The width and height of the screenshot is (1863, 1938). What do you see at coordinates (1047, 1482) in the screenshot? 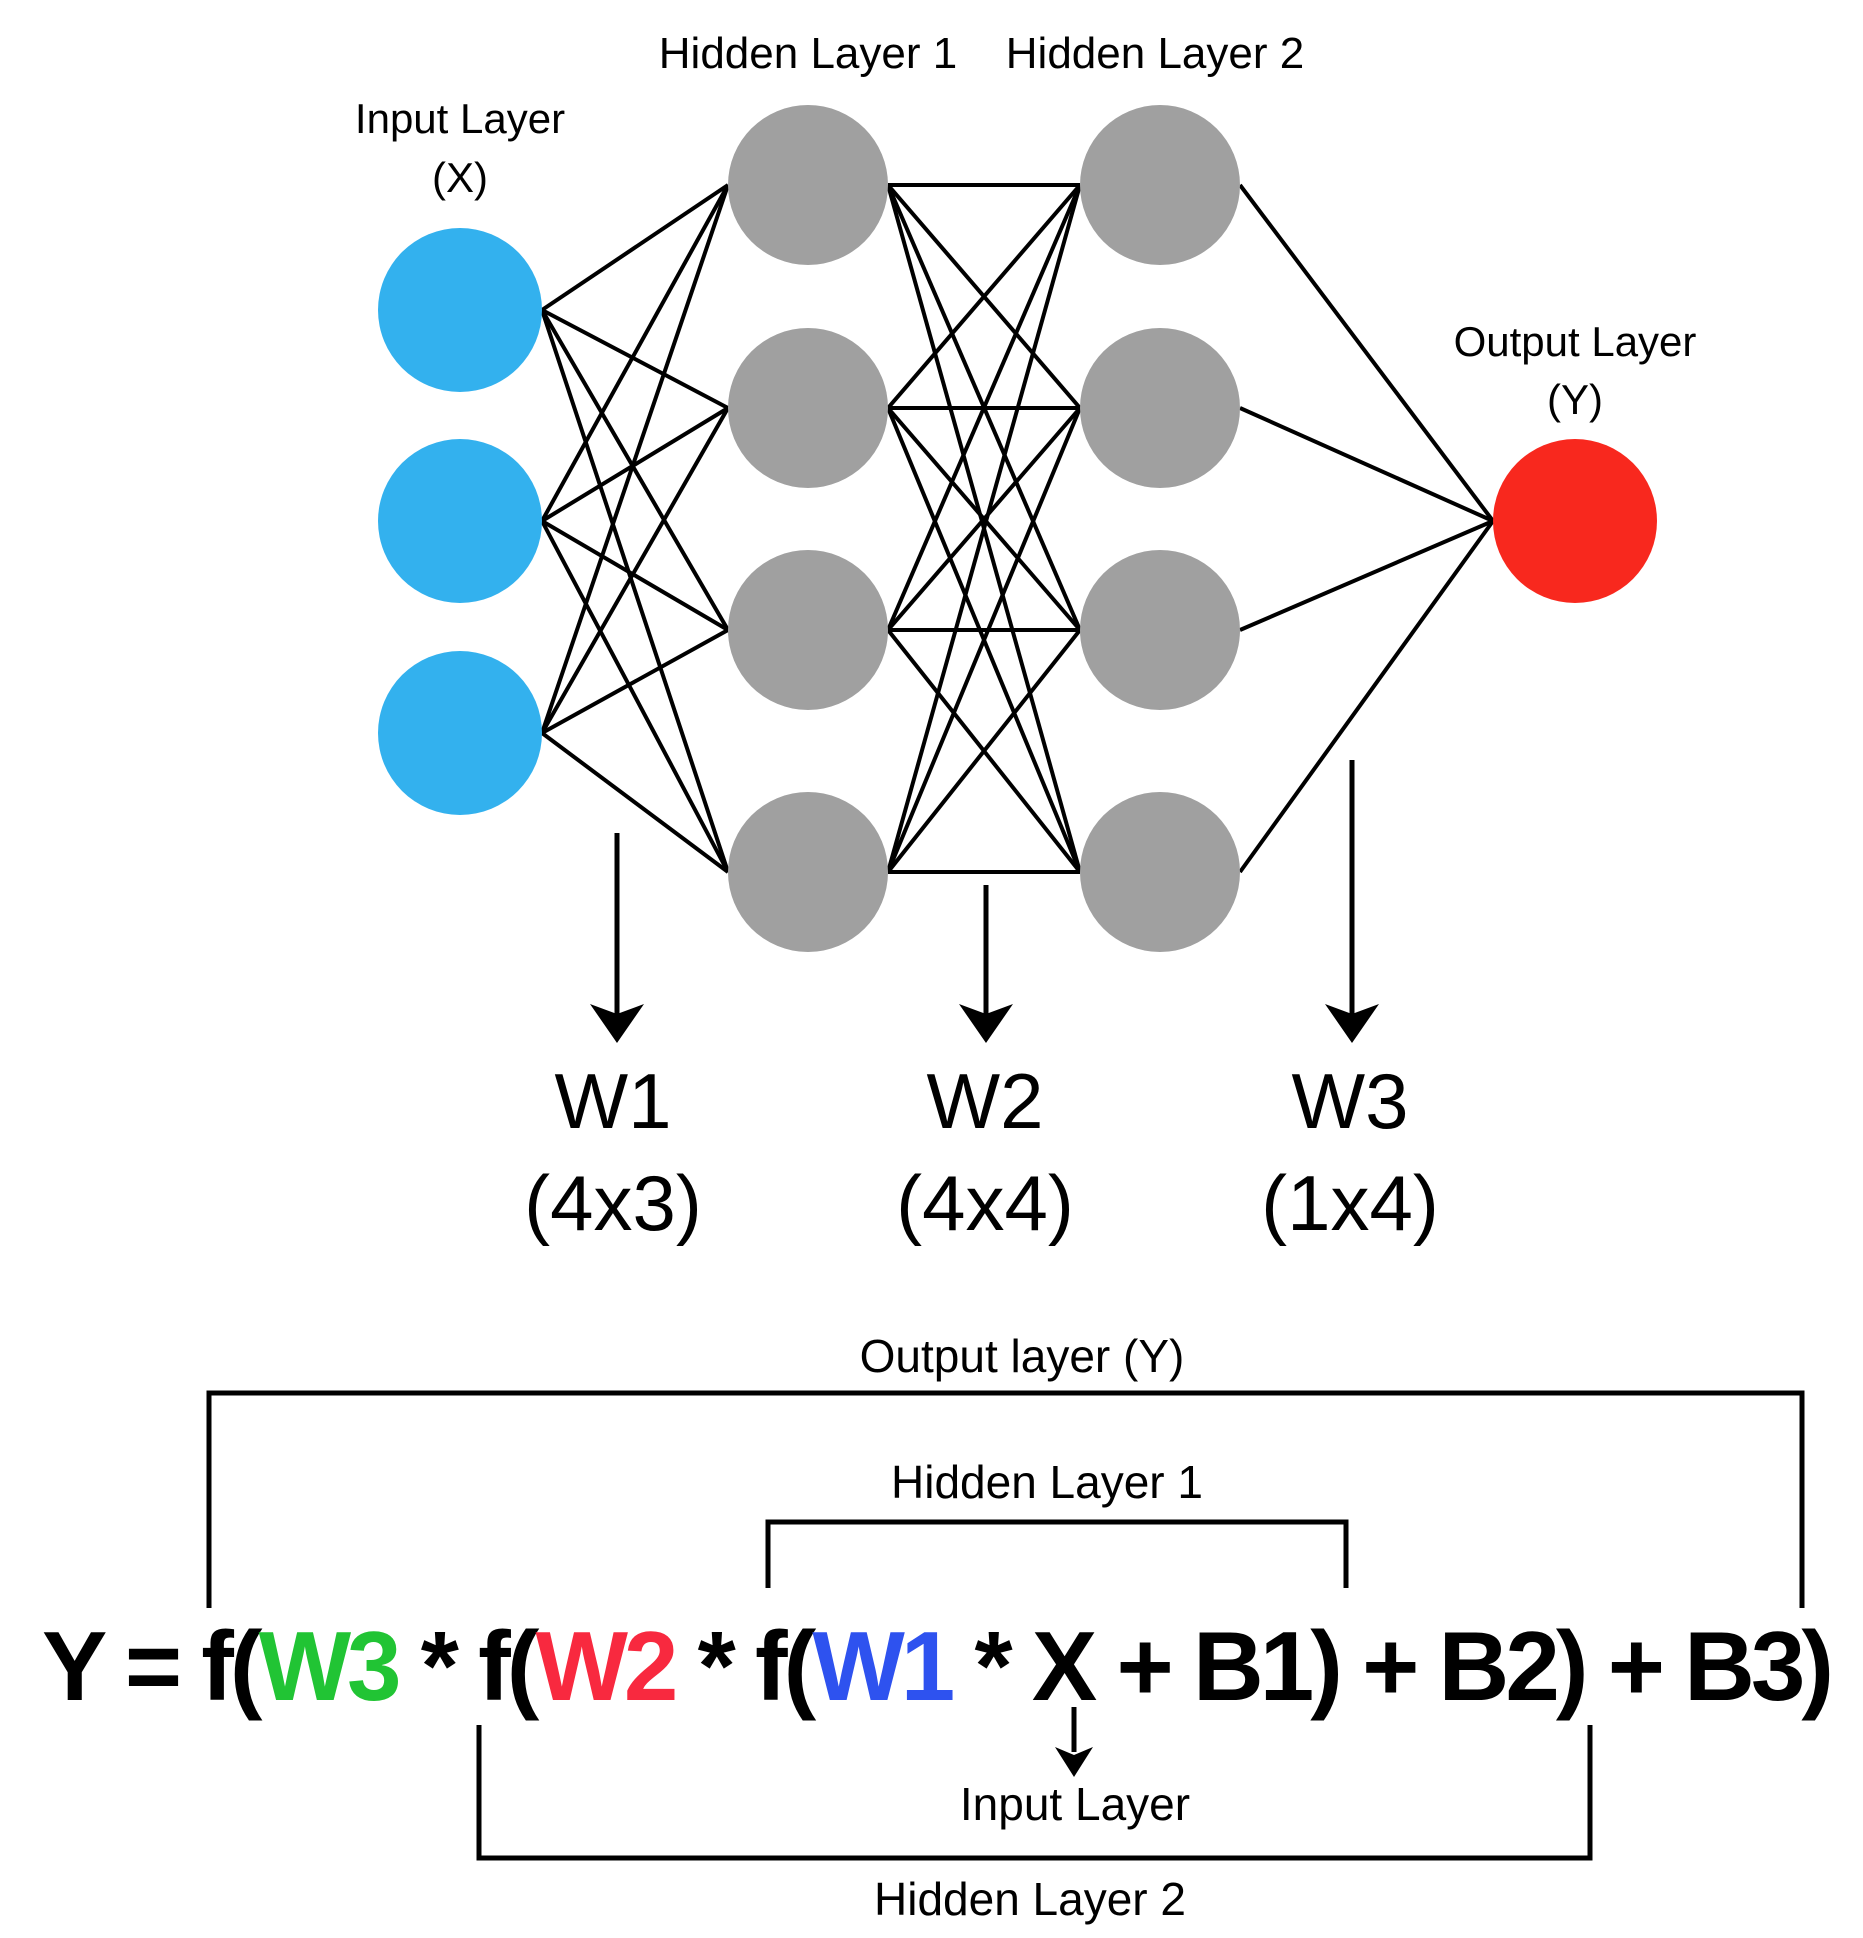
I see `brace-hidden1-label: Hidden Layer 1` at bounding box center [1047, 1482].